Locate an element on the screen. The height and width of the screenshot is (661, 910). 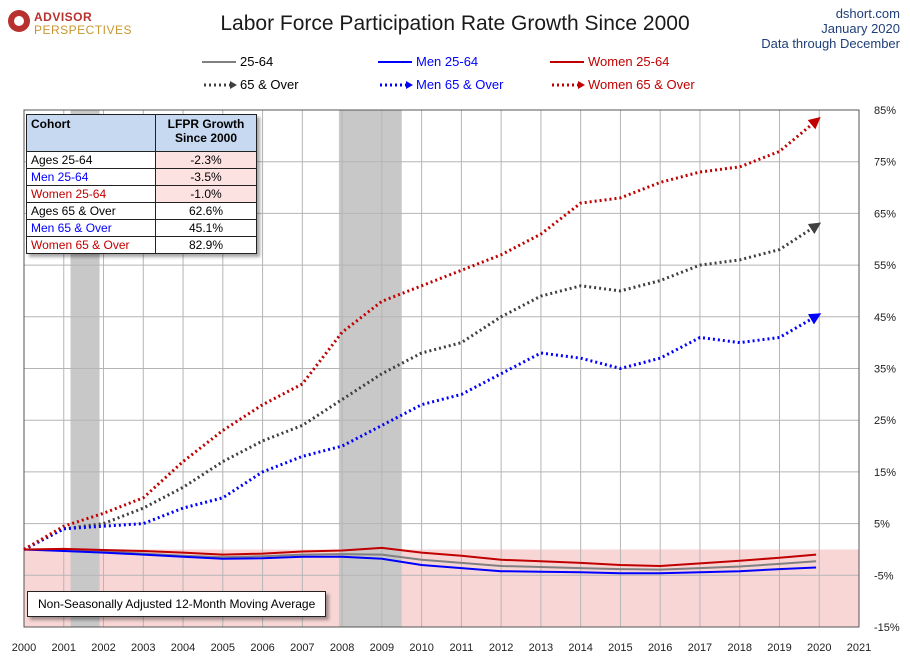
cohort-growth-value: 62.6% is located at coordinates (206, 211).